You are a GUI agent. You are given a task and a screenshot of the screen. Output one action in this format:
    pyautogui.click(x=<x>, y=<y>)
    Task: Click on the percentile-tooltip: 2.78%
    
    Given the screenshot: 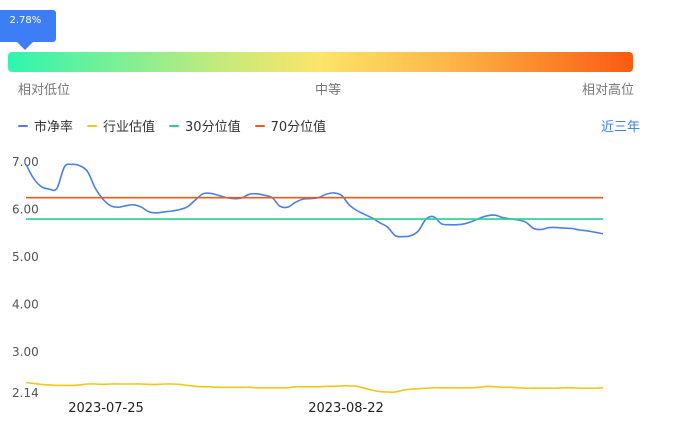 What is the action you would take?
    pyautogui.click(x=28, y=30)
    